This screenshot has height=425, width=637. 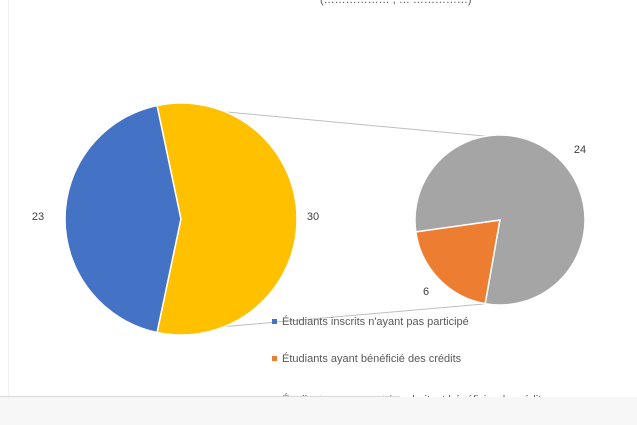 I want to click on label-sec-b: 24, so click(x=580, y=150).